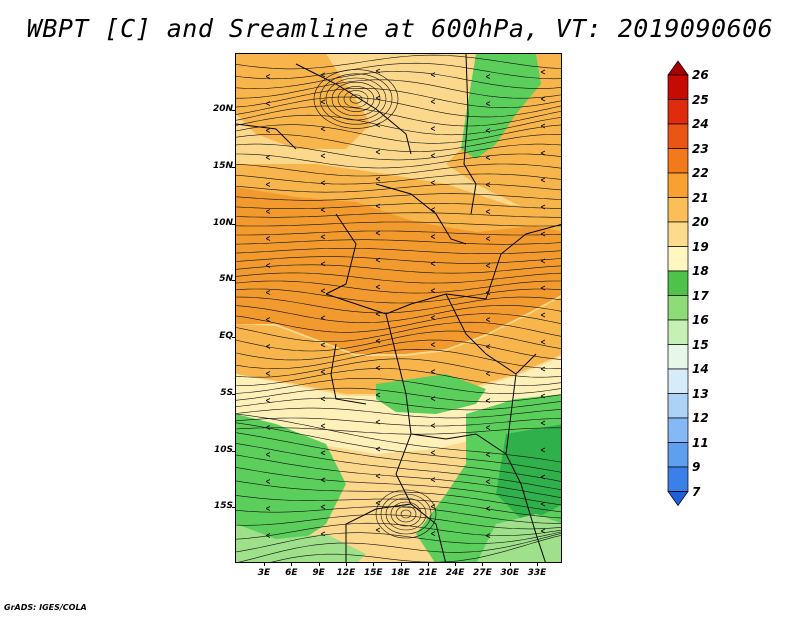 The image size is (800, 618). I want to click on longitude-label: 30E, so click(510, 573).